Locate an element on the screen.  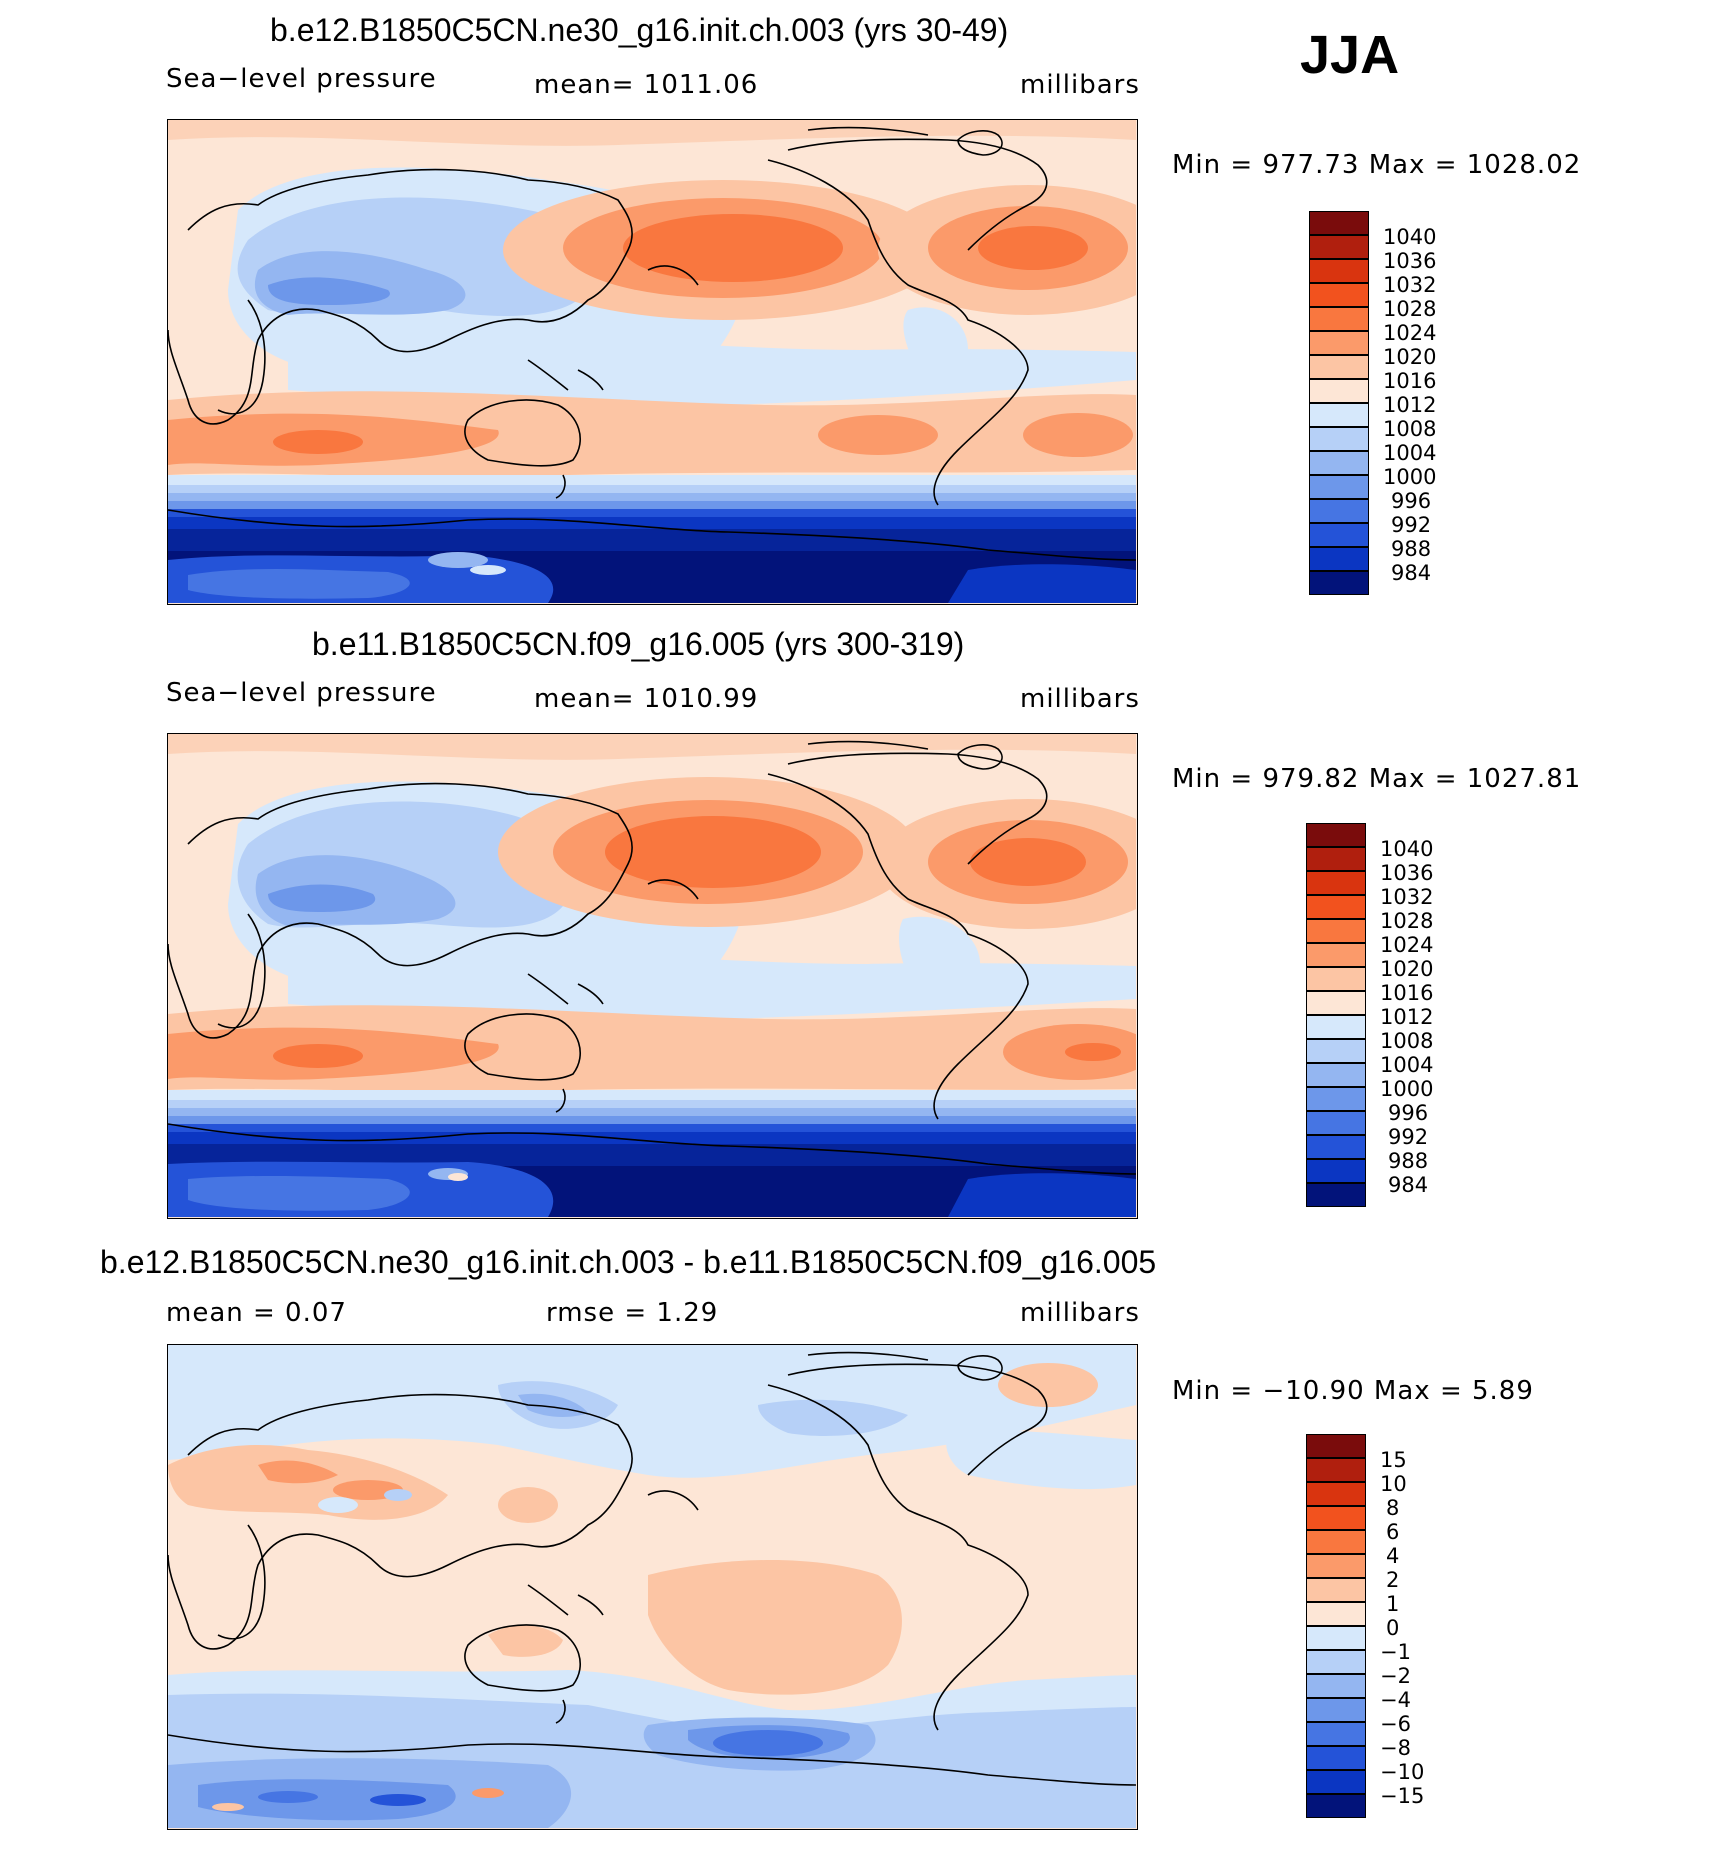
panel3-colorbar-label: −10 is located at coordinates (1402, 1772).